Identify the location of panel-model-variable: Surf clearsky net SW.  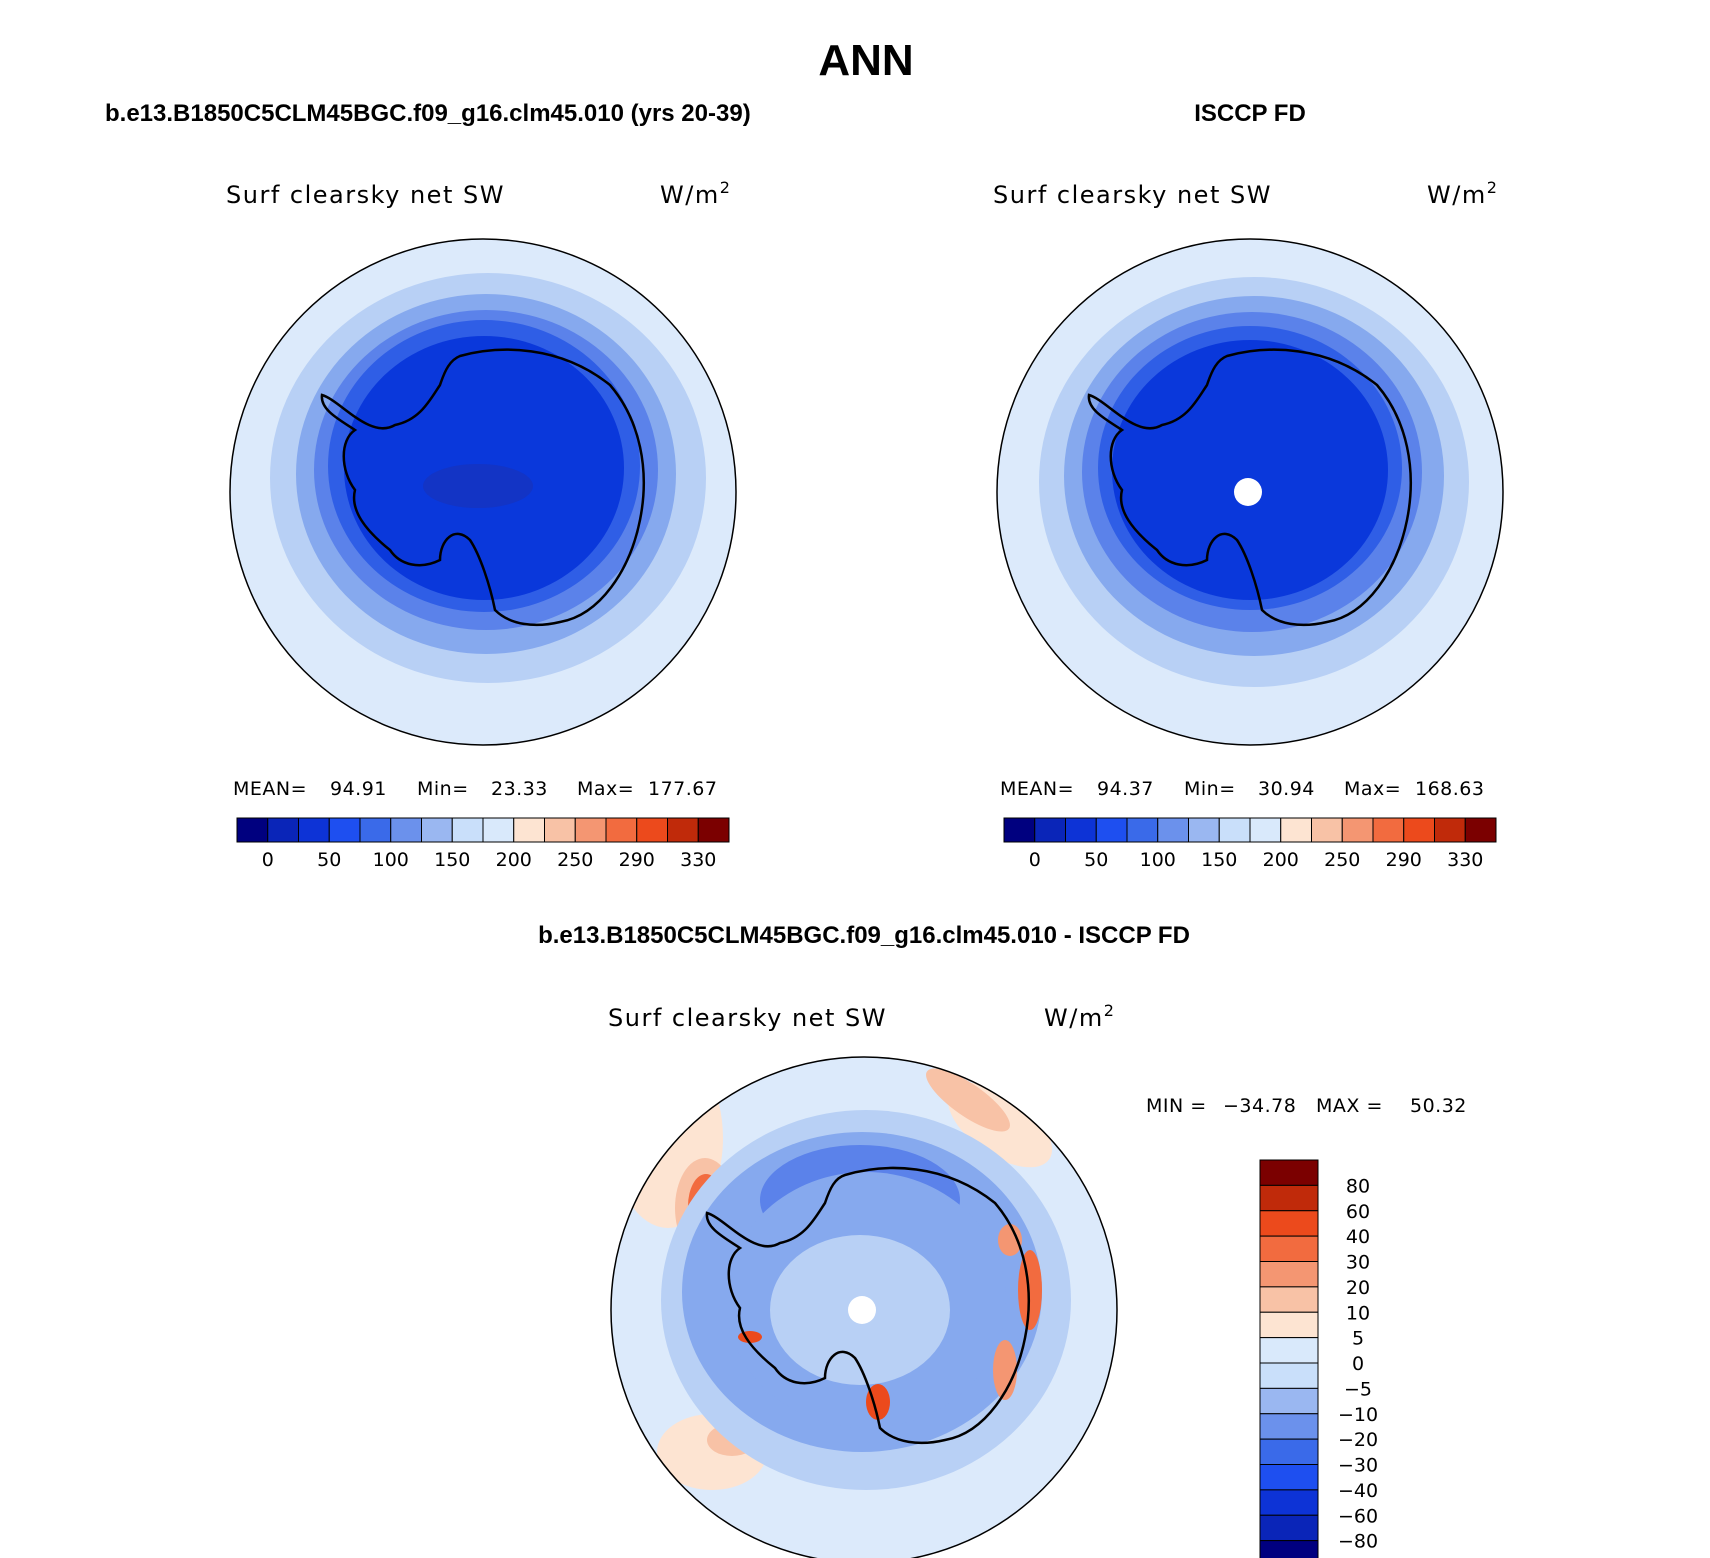
(365, 195).